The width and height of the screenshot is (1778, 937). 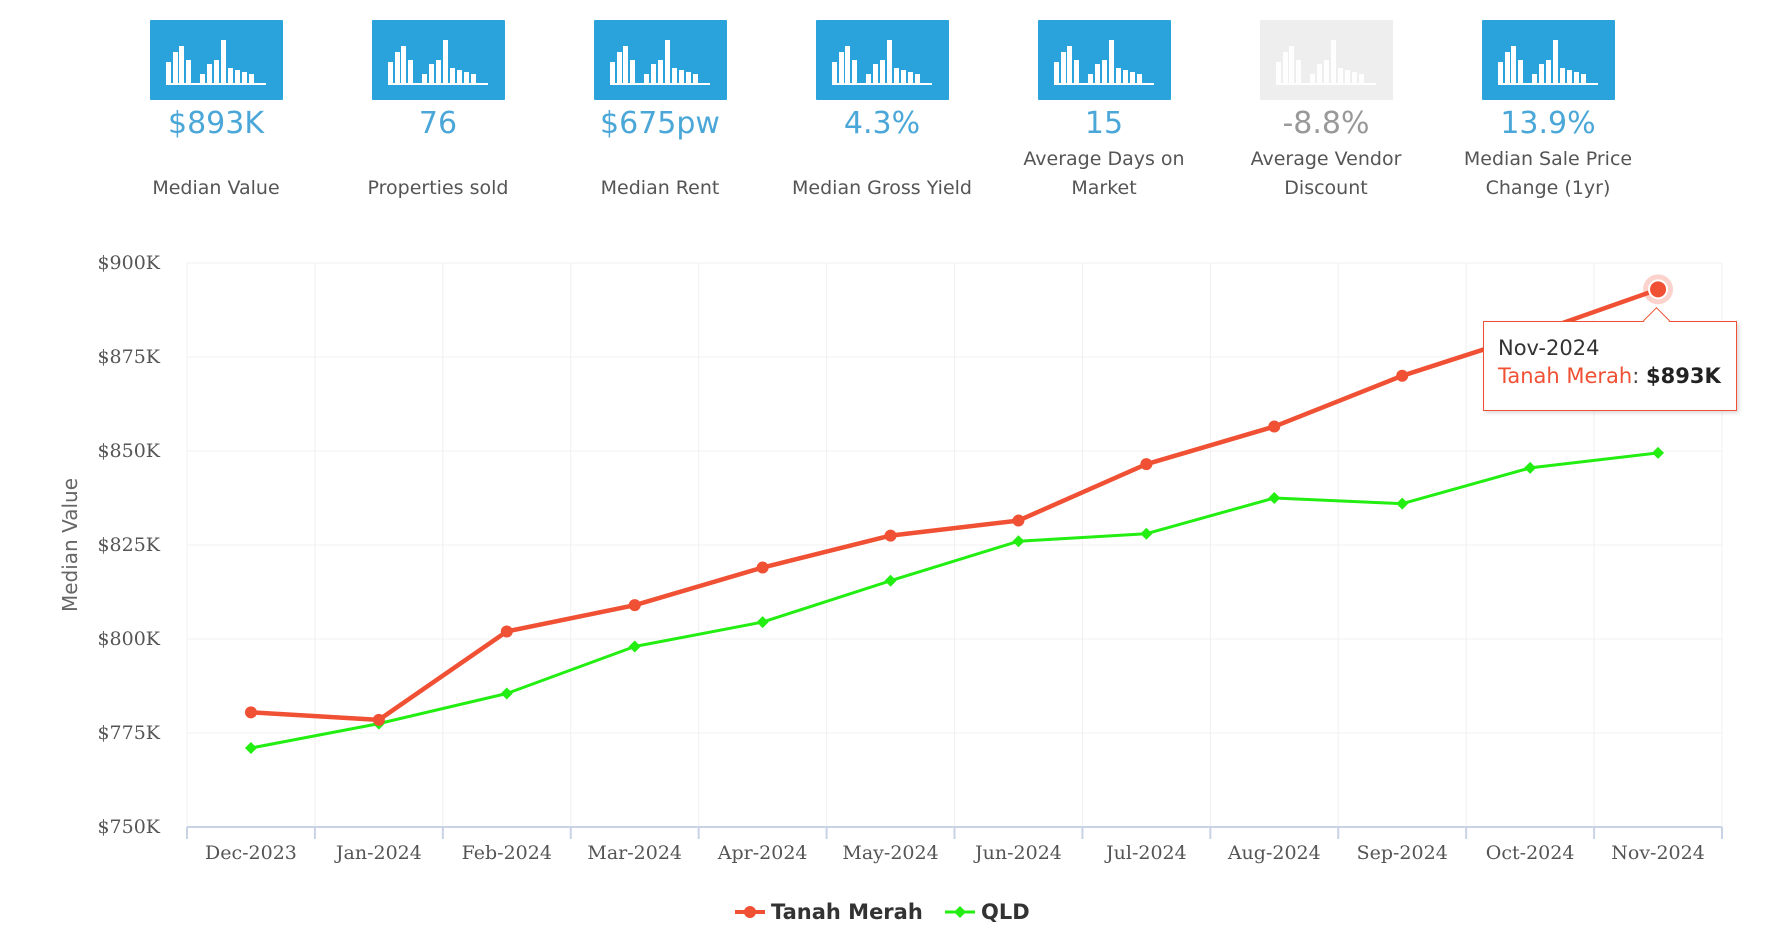 I want to click on stat-label-wrap: Average Vendor Discount, so click(x=1326, y=174).